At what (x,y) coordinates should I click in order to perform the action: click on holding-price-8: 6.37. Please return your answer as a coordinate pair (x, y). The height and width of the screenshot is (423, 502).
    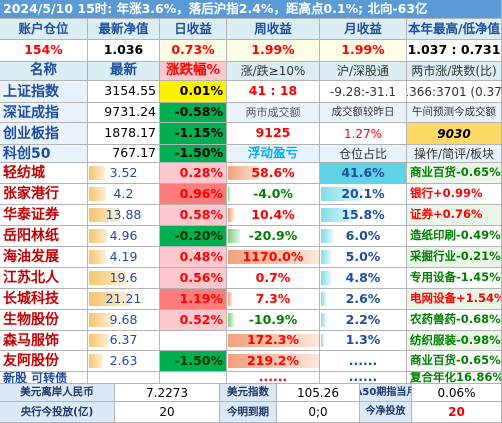
    Looking at the image, I should click on (124, 341).